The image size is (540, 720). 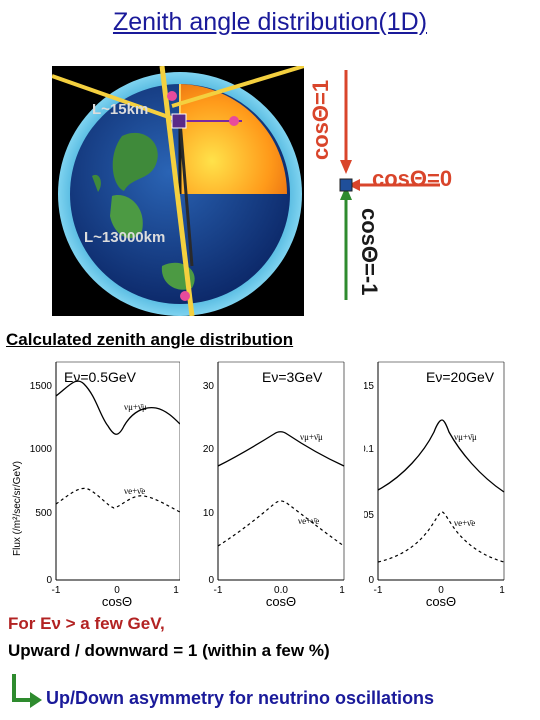 I want to click on cos-bottom-label: cosΘ=-1, so click(x=369, y=251).